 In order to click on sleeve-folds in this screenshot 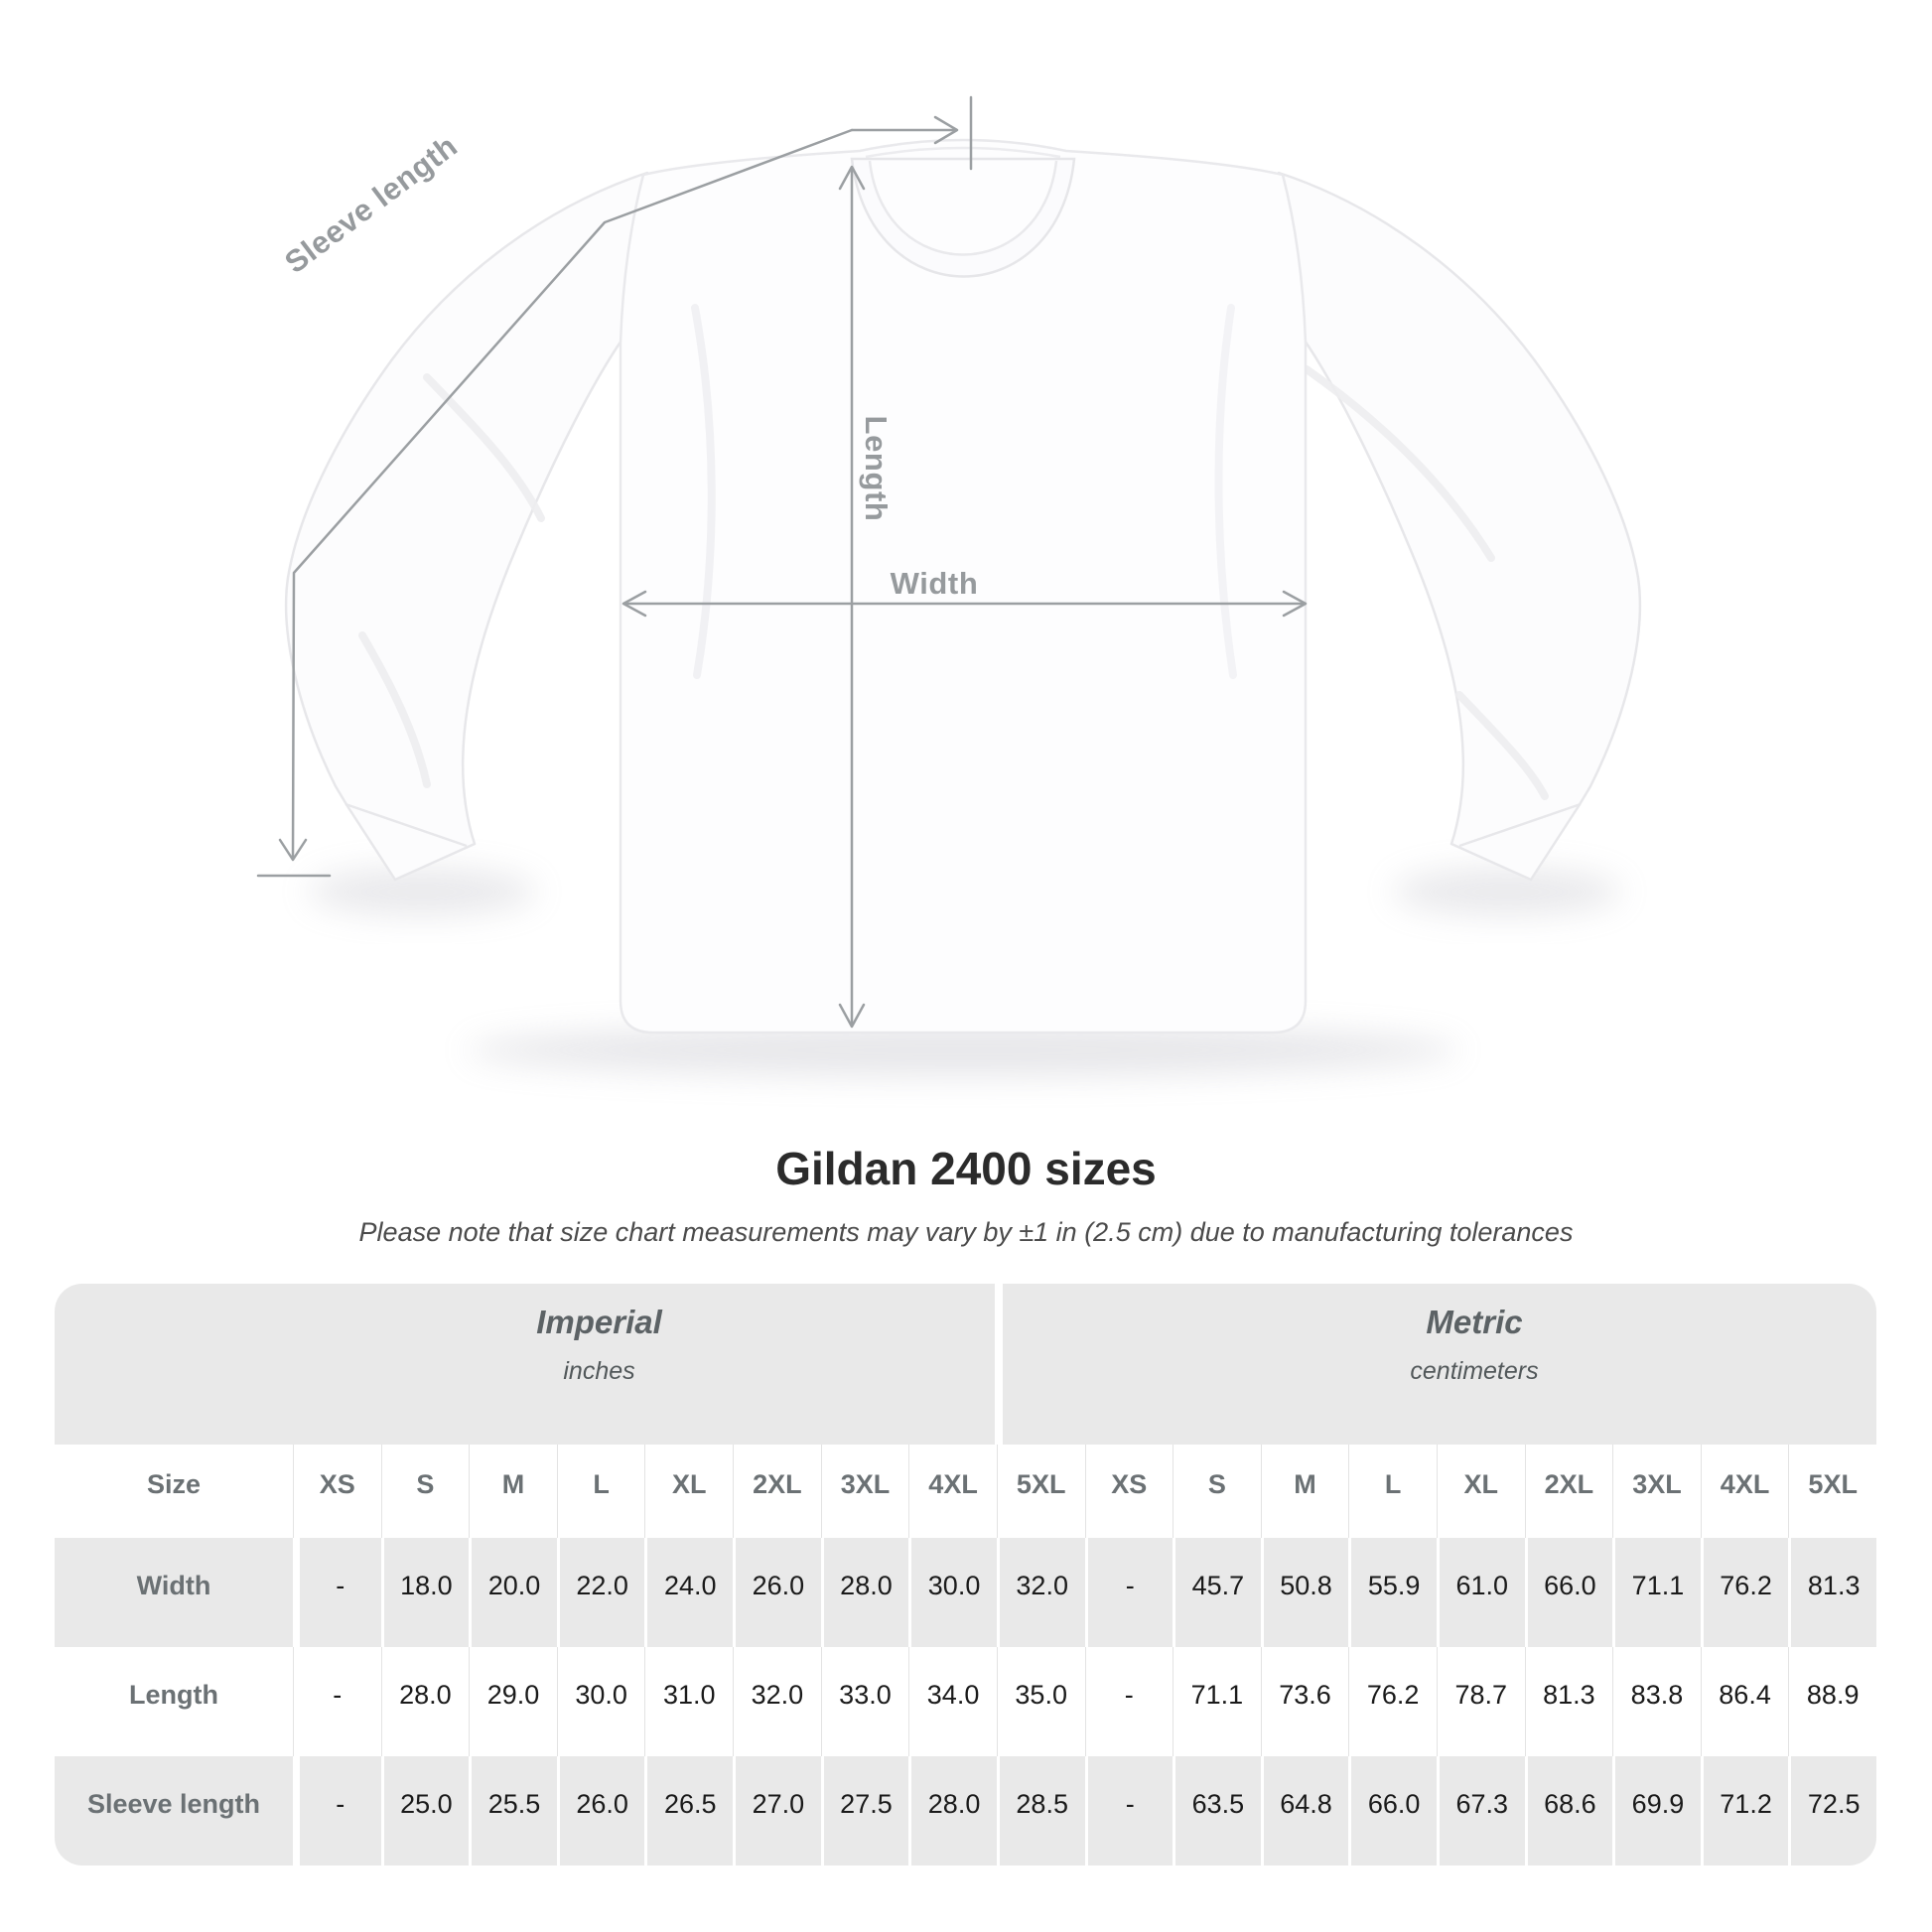, I will do `click(954, 582)`.